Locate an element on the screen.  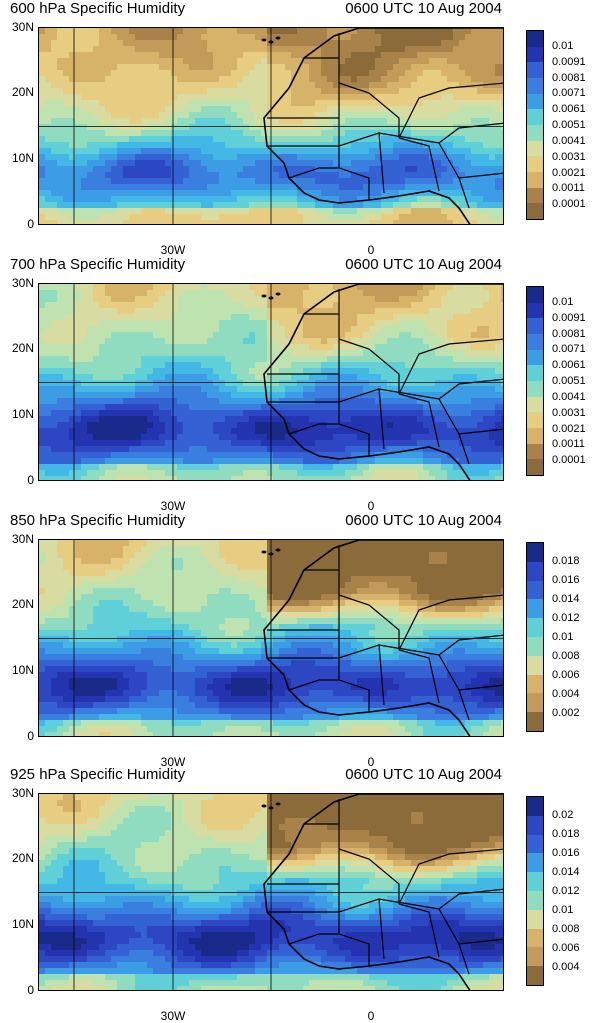
panel-title: 700 hPa Specific Humidity is located at coordinates (97, 264).